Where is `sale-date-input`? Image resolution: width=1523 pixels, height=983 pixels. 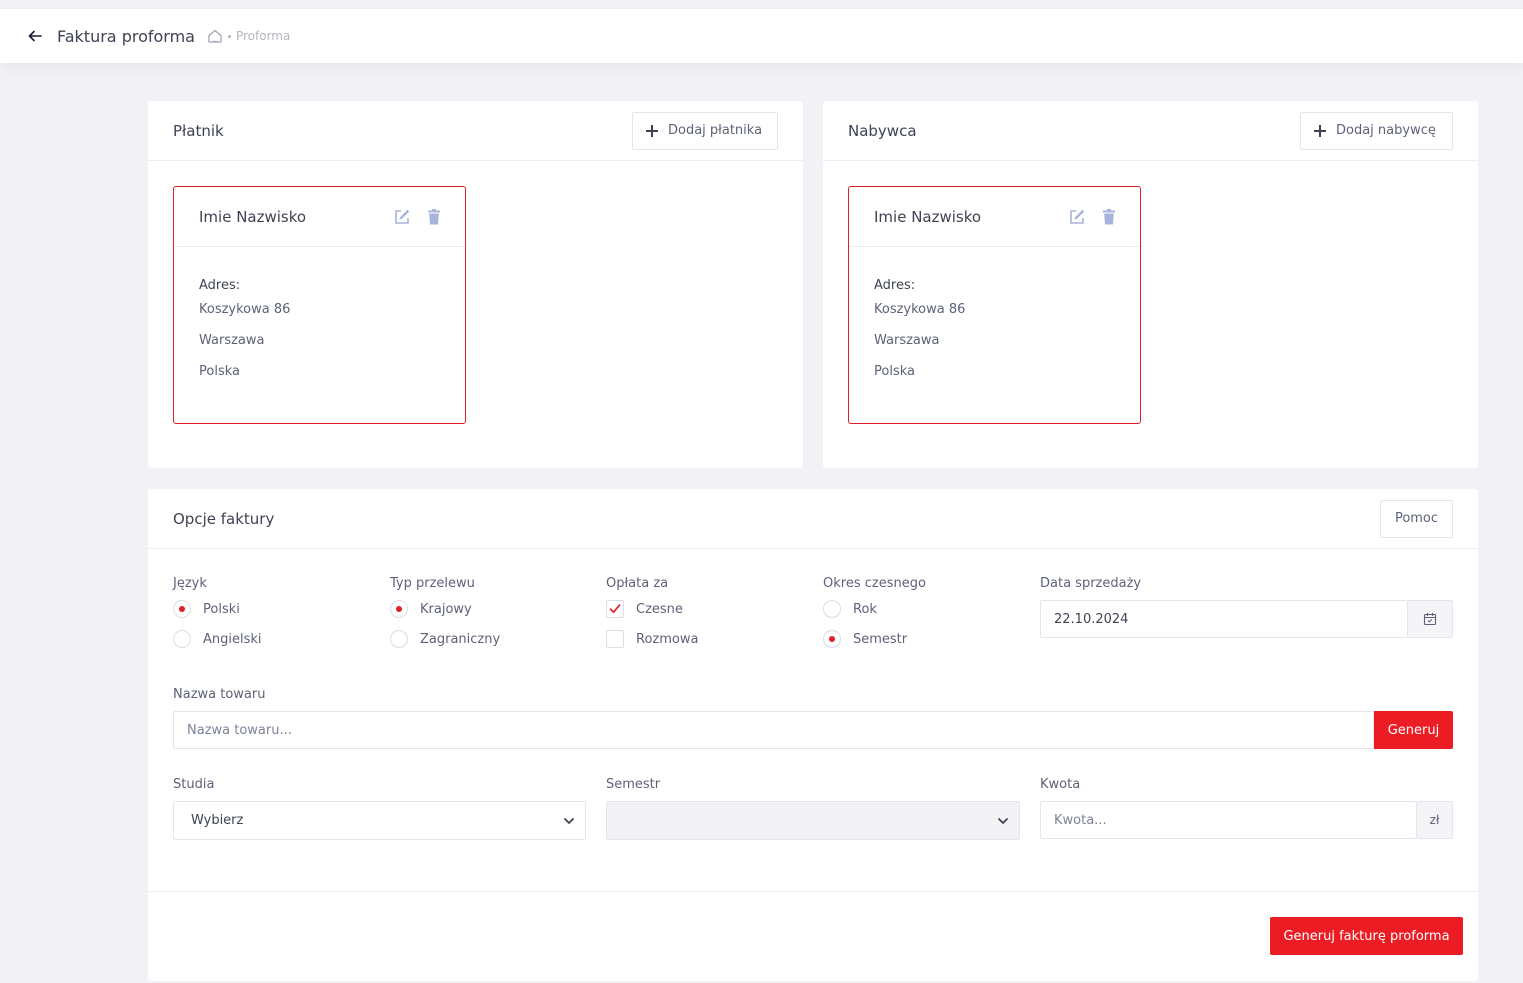 sale-date-input is located at coordinates (1224, 619).